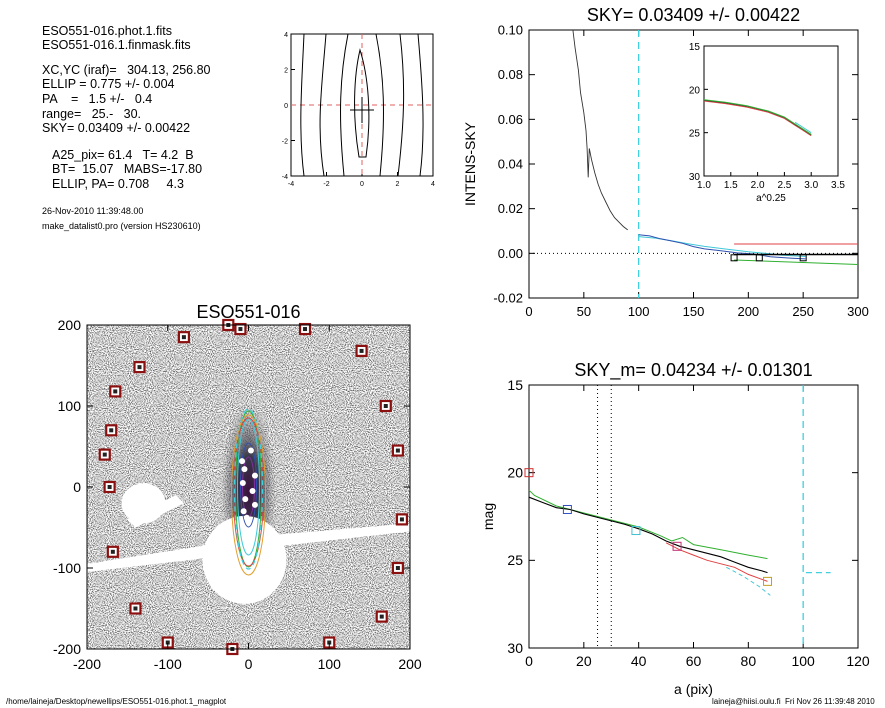 The width and height of the screenshot is (885, 708). I want to click on profile-green-line, so click(796, 262).